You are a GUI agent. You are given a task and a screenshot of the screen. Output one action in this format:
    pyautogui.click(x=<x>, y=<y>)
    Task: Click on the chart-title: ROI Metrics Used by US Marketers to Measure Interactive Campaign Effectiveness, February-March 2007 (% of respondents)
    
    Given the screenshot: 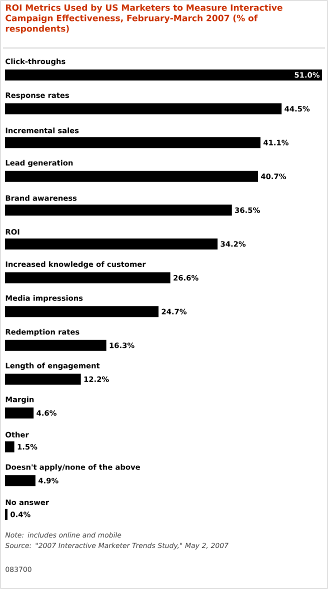 What is the action you would take?
    pyautogui.click(x=144, y=19)
    